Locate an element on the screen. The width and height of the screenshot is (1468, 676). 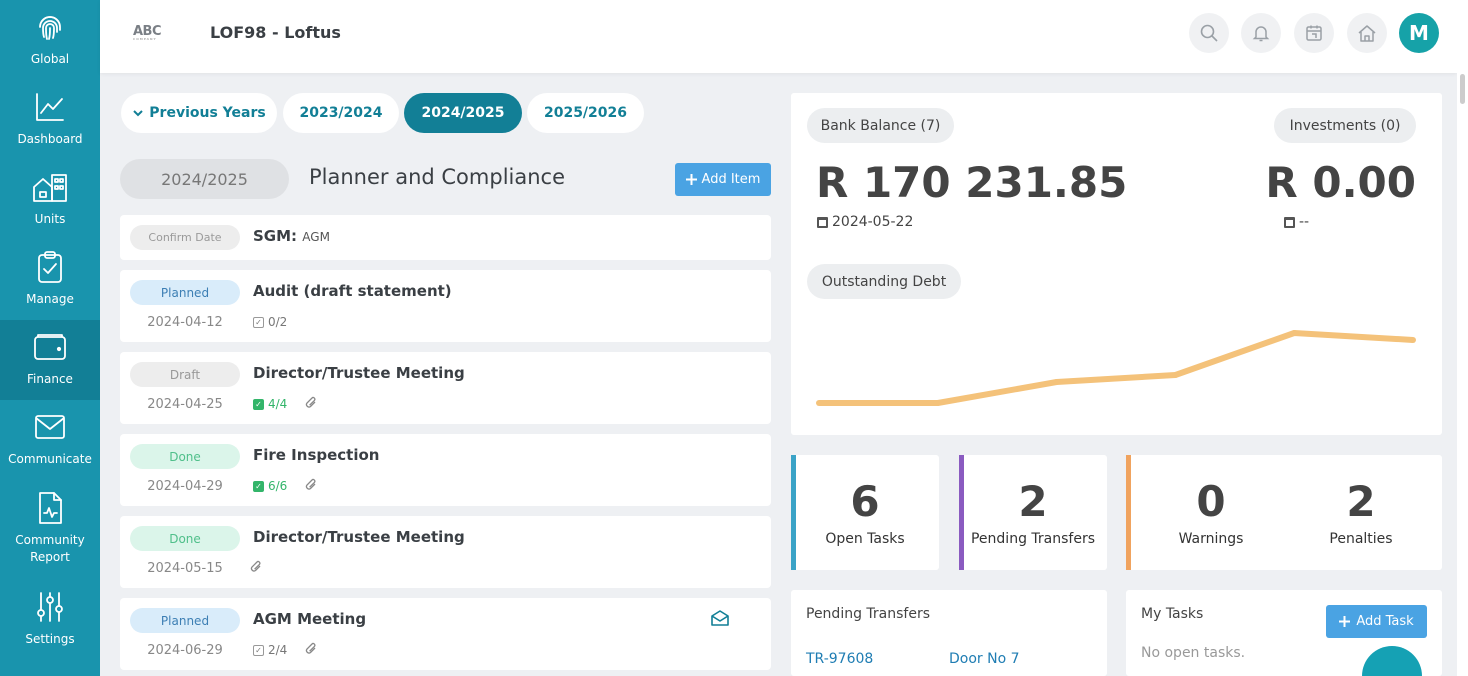
planner-item-title: Director/Trustee Meeting is located at coordinates (359, 537).